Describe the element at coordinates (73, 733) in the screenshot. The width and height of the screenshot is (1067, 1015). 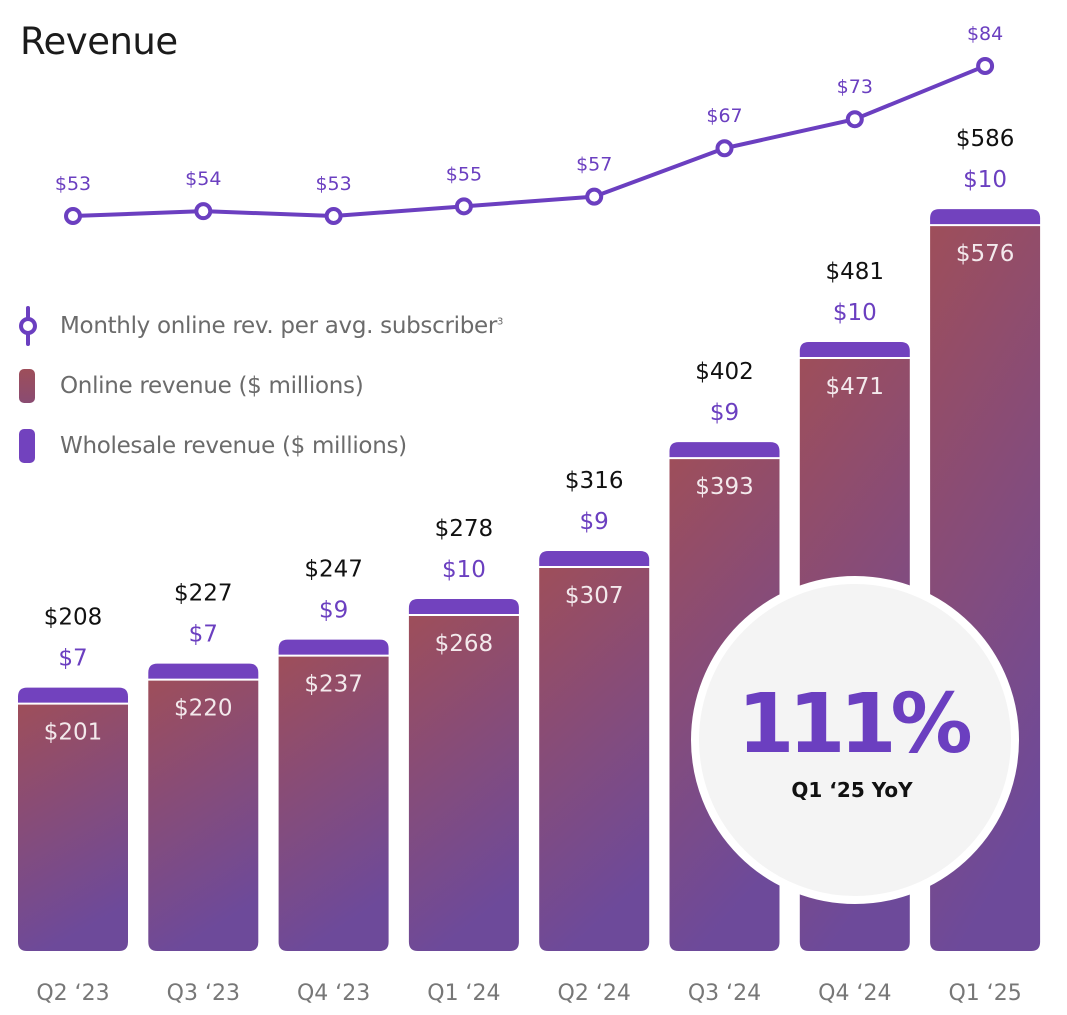
I see `online-value-label: $201` at that location.